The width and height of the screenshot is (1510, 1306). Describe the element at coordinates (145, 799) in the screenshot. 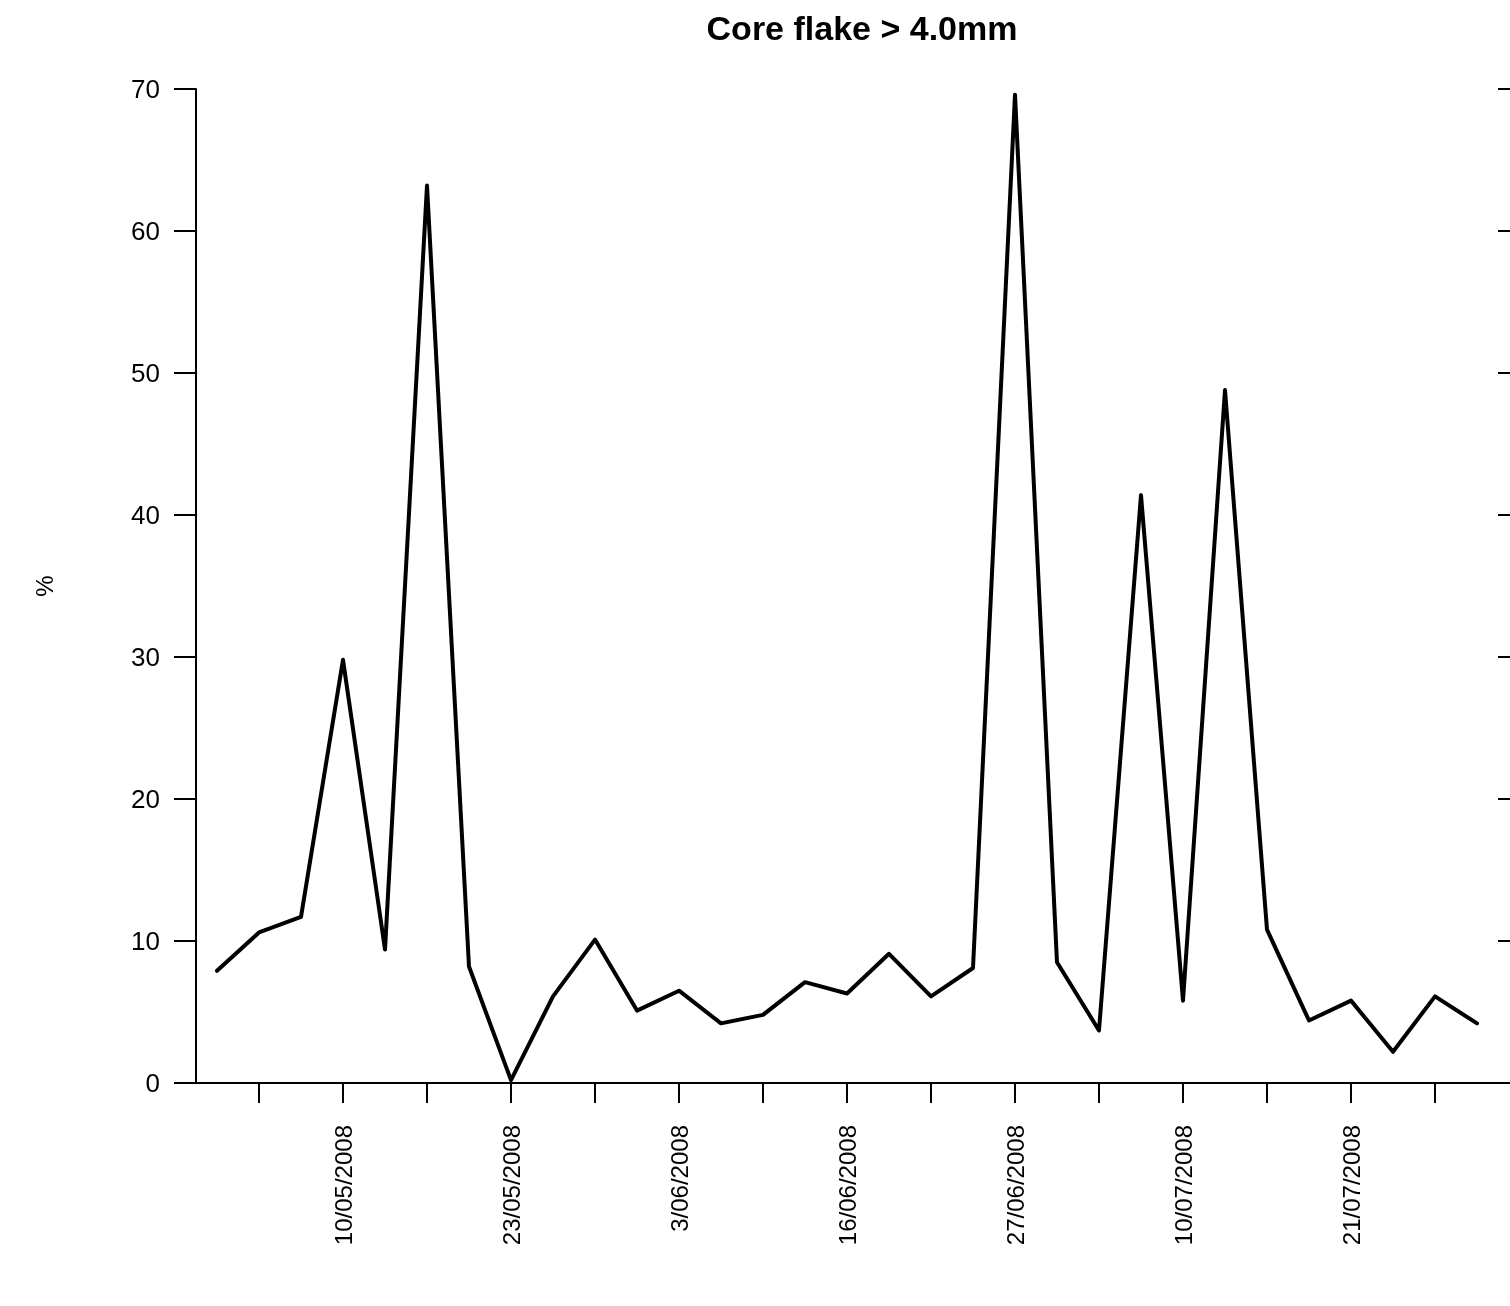

I see `y-tick-label: 20` at that location.